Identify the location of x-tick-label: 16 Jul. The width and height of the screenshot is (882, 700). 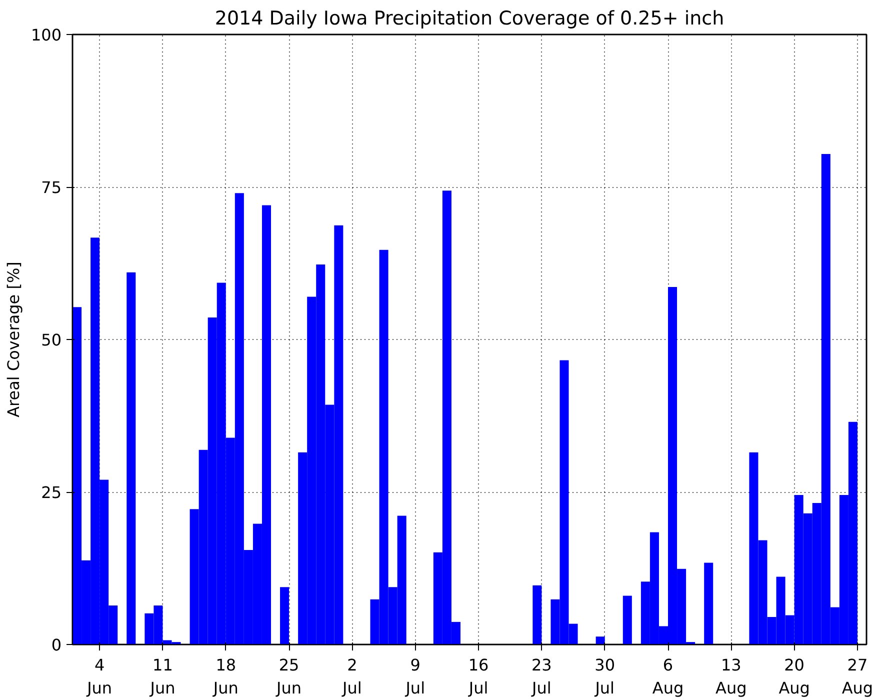
(478, 677).